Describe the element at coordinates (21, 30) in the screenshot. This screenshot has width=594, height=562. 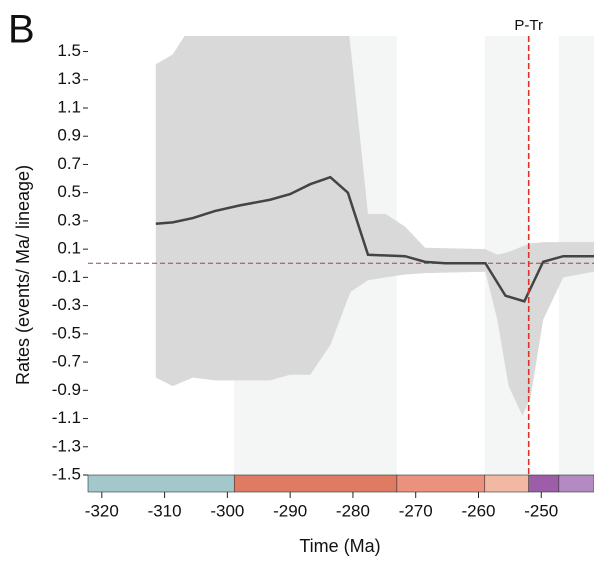
I see `panel-label: B` at that location.